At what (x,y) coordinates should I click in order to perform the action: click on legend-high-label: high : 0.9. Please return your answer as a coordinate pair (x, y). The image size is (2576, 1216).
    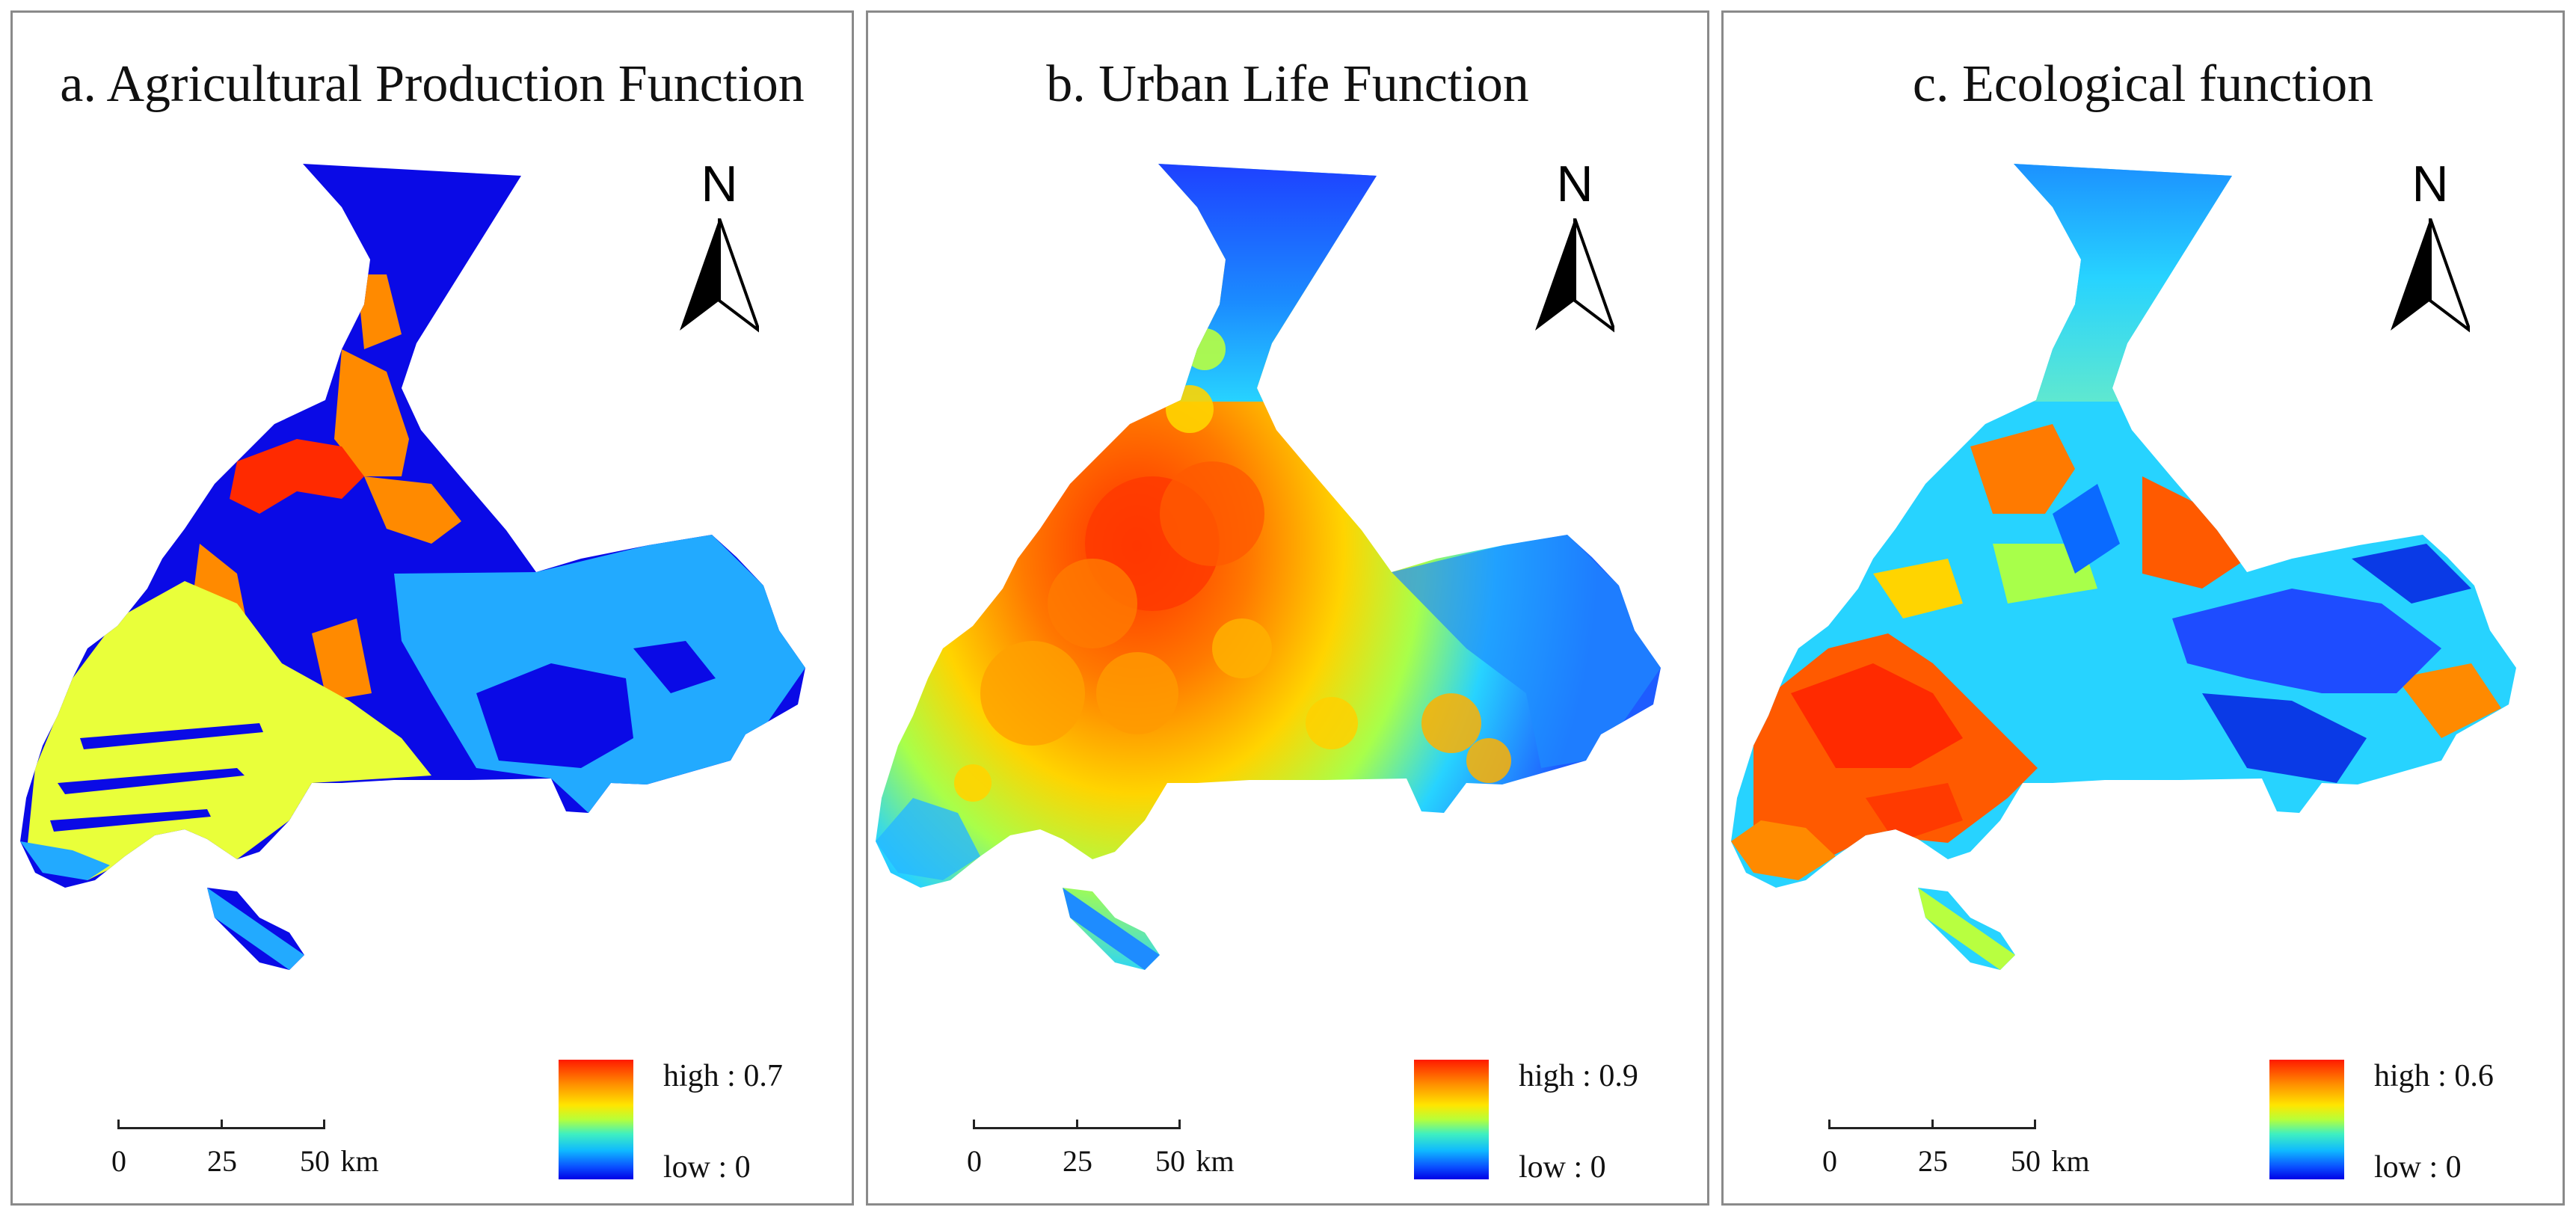
    Looking at the image, I should click on (1578, 1076).